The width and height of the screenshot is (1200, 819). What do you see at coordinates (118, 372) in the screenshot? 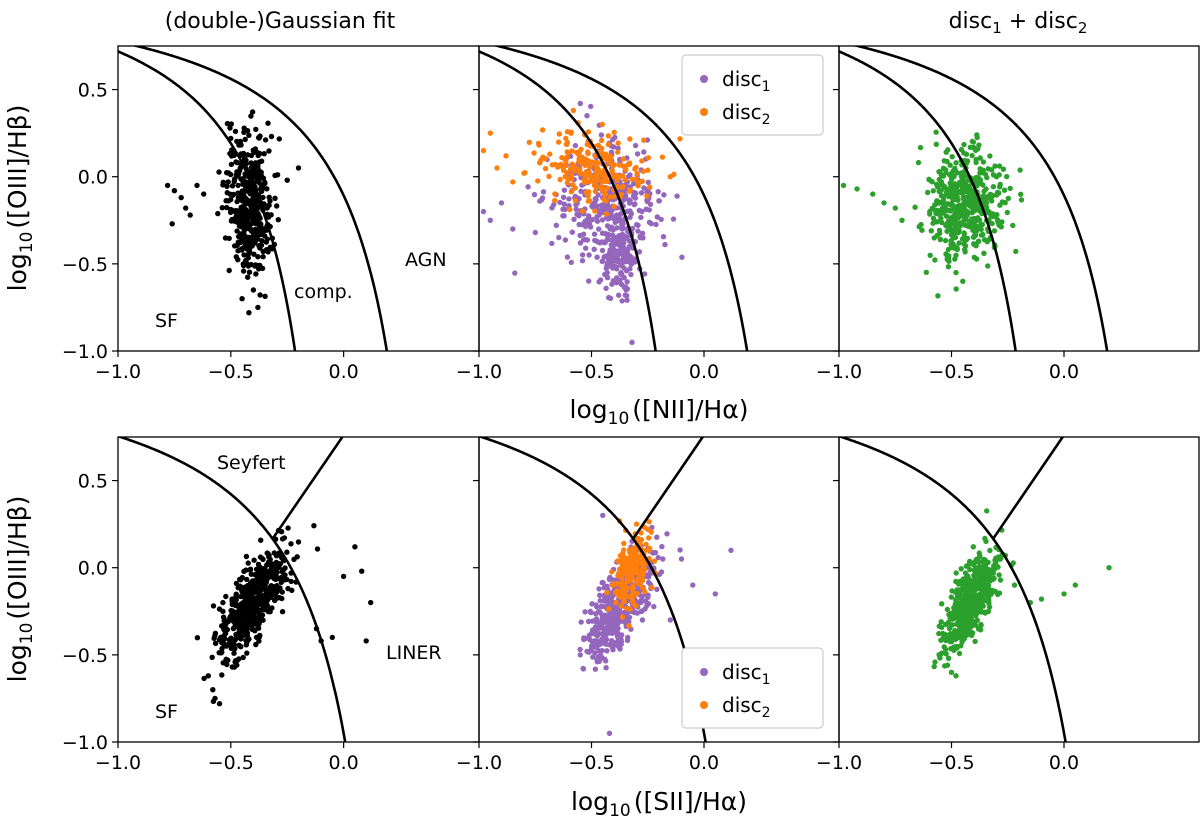
I see `x-tick-label: −1.0` at bounding box center [118, 372].